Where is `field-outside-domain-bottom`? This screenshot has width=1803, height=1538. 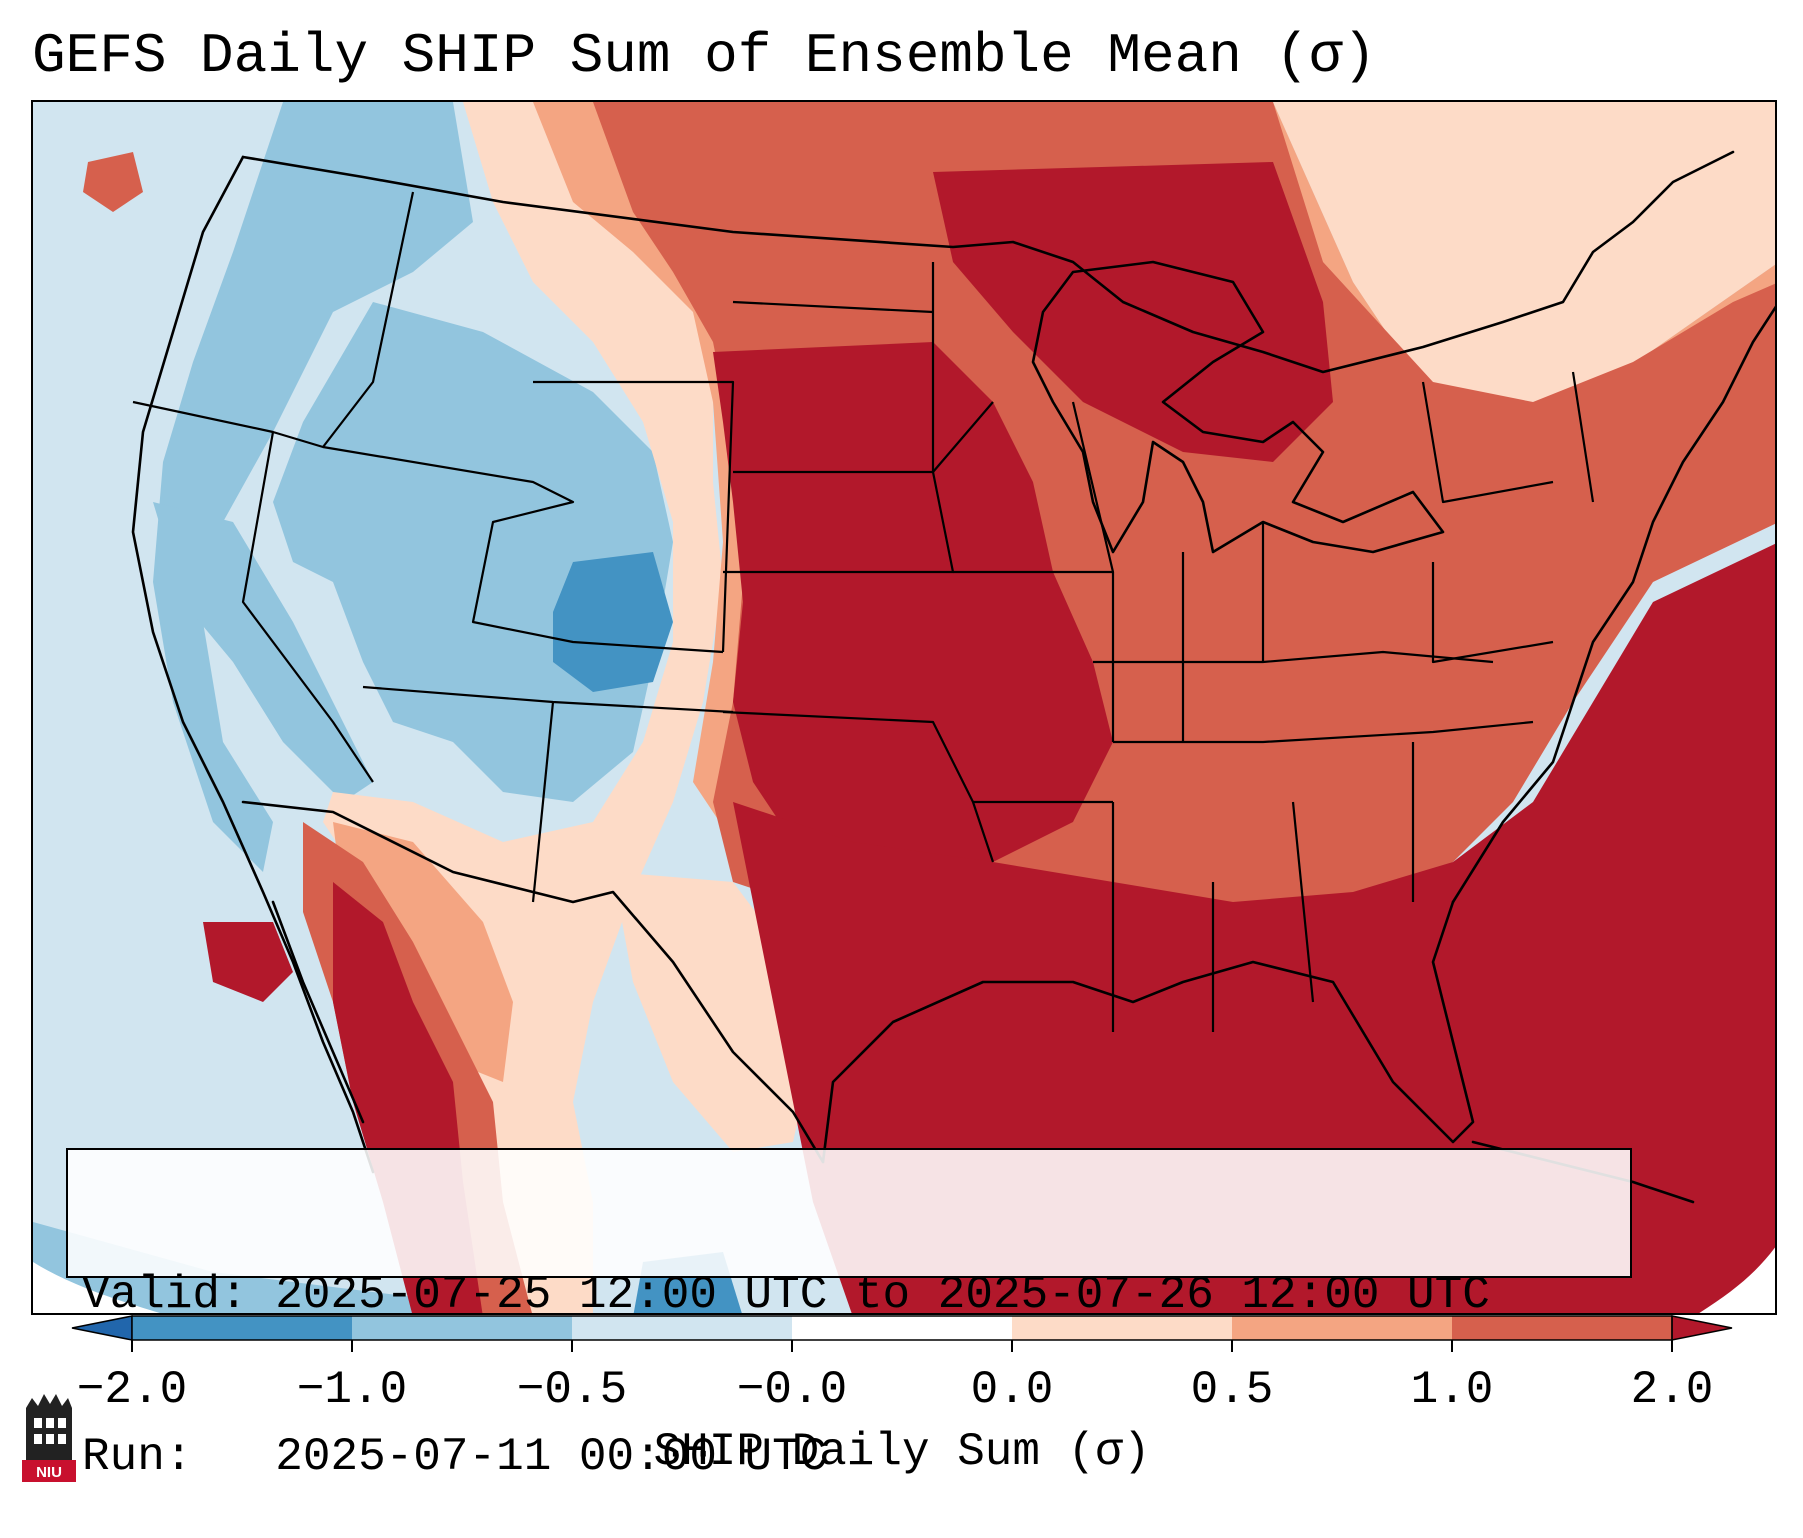 field-outside-domain-bottom is located at coordinates (96, 1287).